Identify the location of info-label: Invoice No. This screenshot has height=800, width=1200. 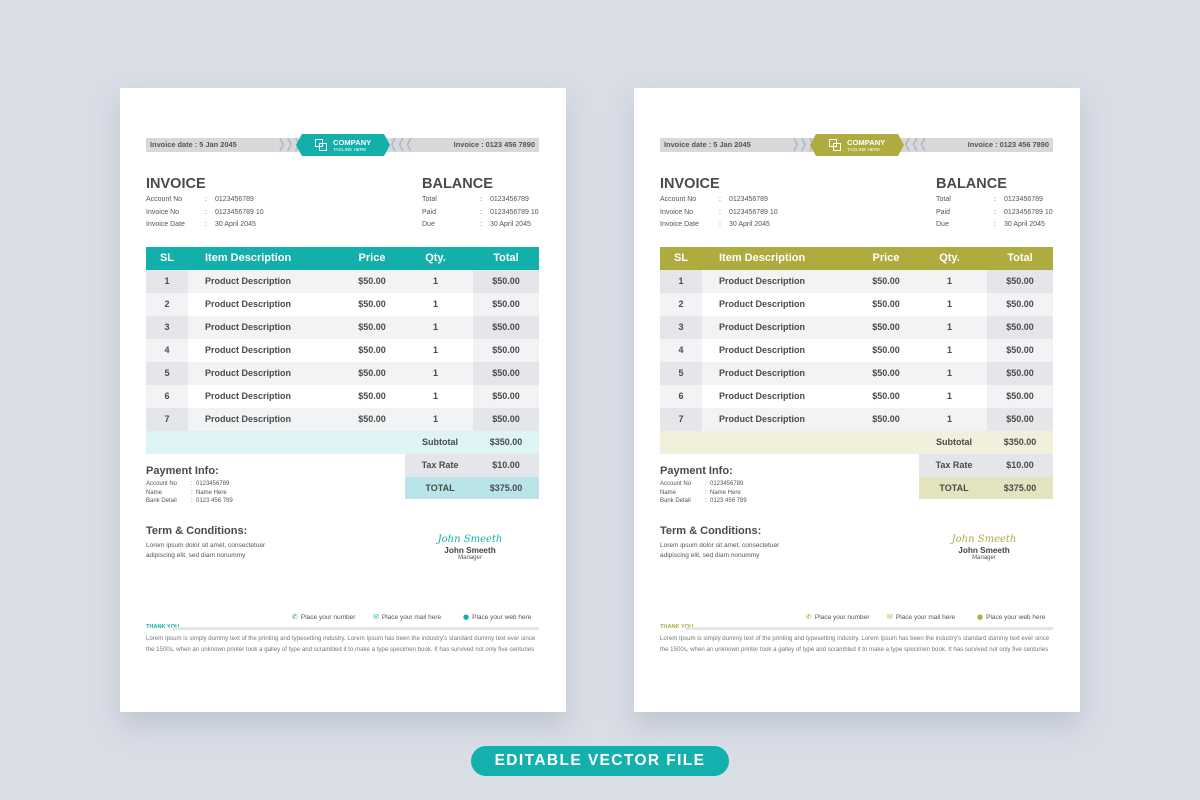
(677, 212).